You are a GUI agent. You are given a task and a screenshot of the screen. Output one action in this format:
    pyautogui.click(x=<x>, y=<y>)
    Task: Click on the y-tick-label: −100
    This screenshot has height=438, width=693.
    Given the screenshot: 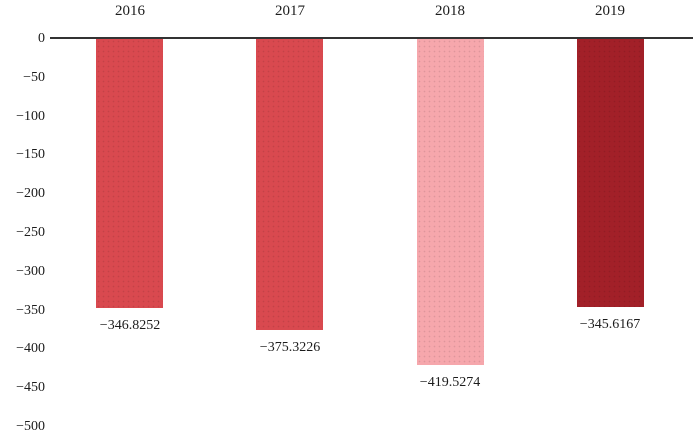 What is the action you would take?
    pyautogui.click(x=30, y=116)
    